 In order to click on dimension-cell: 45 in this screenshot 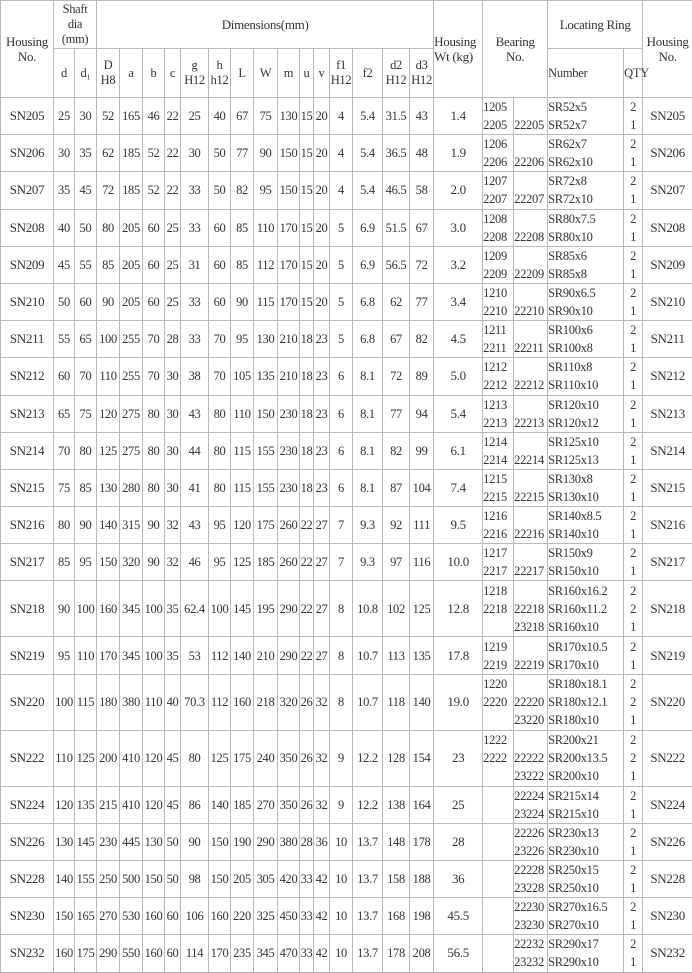, I will do `click(64, 264)`.